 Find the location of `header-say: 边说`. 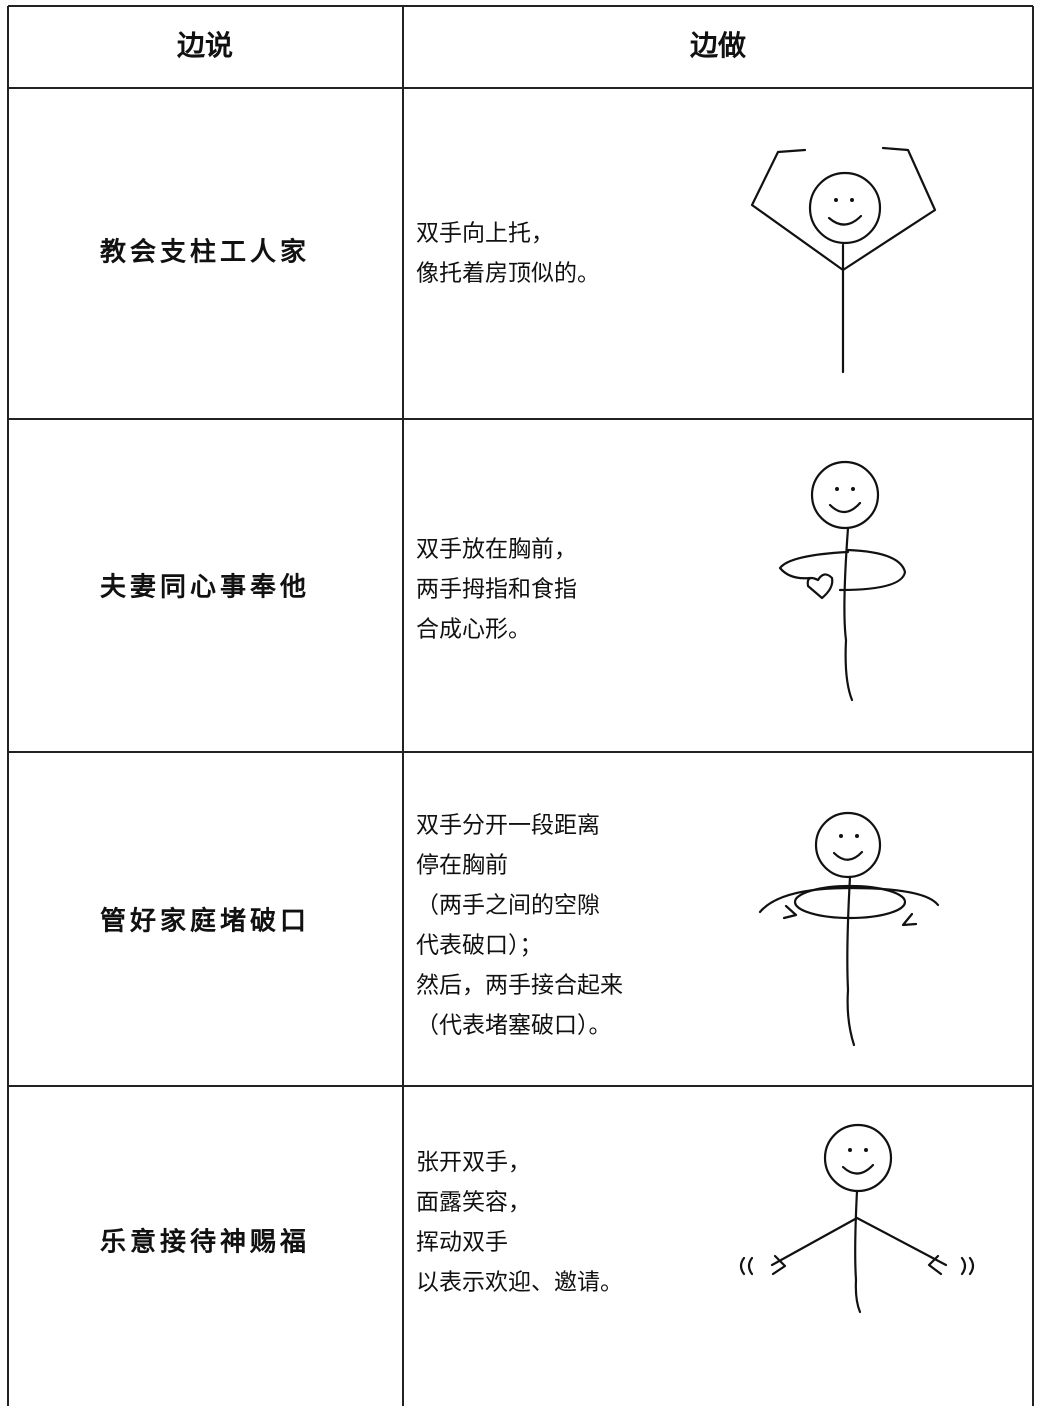

header-say: 边说 is located at coordinates (205, 45).